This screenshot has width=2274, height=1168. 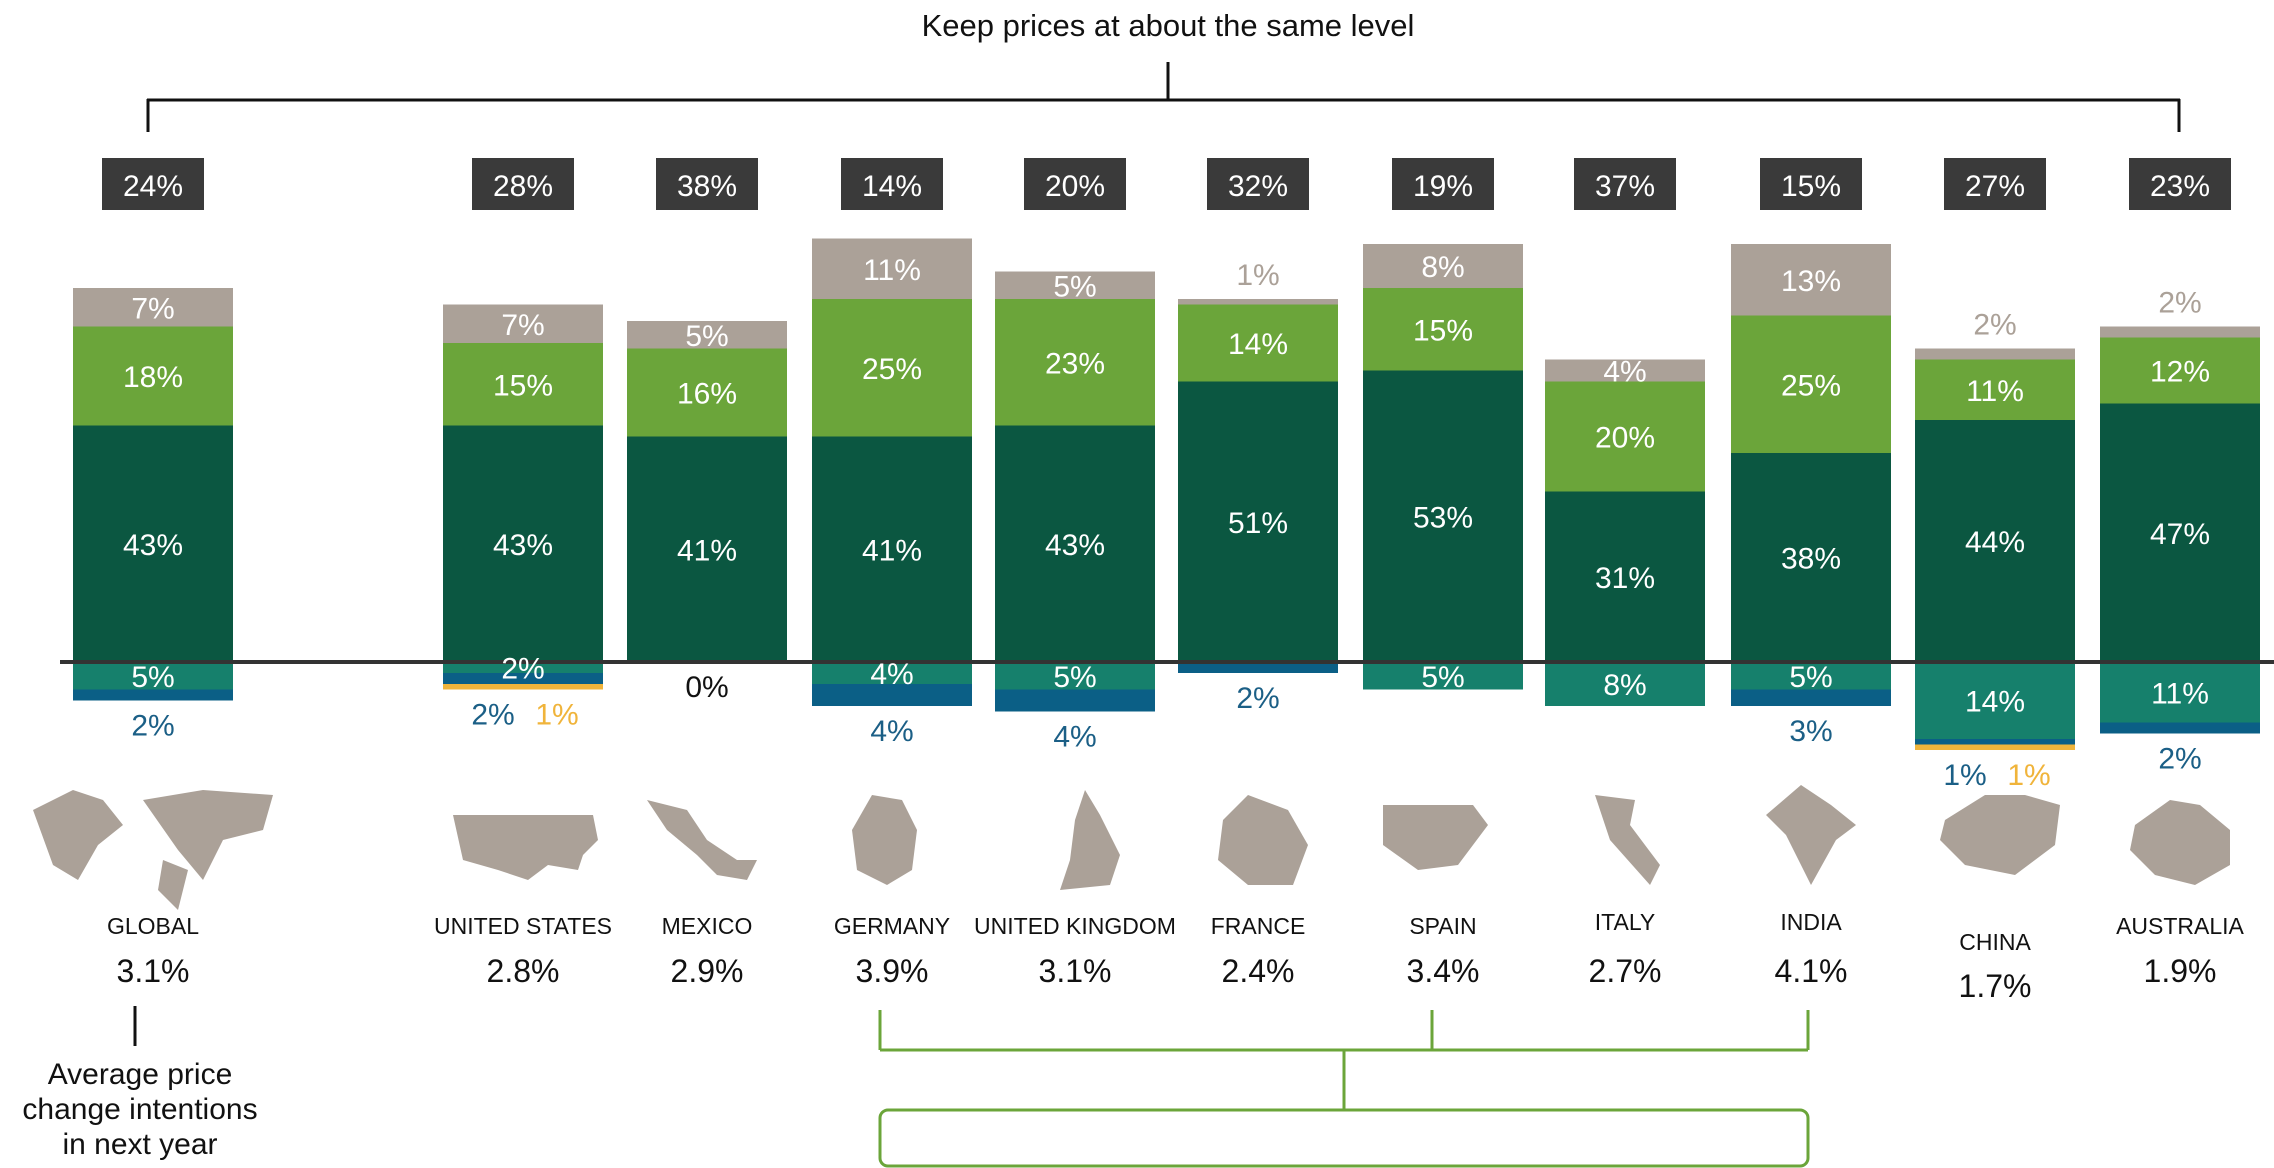 I want to click on bar-label-australia-s1: 12%, so click(x=2180, y=372).